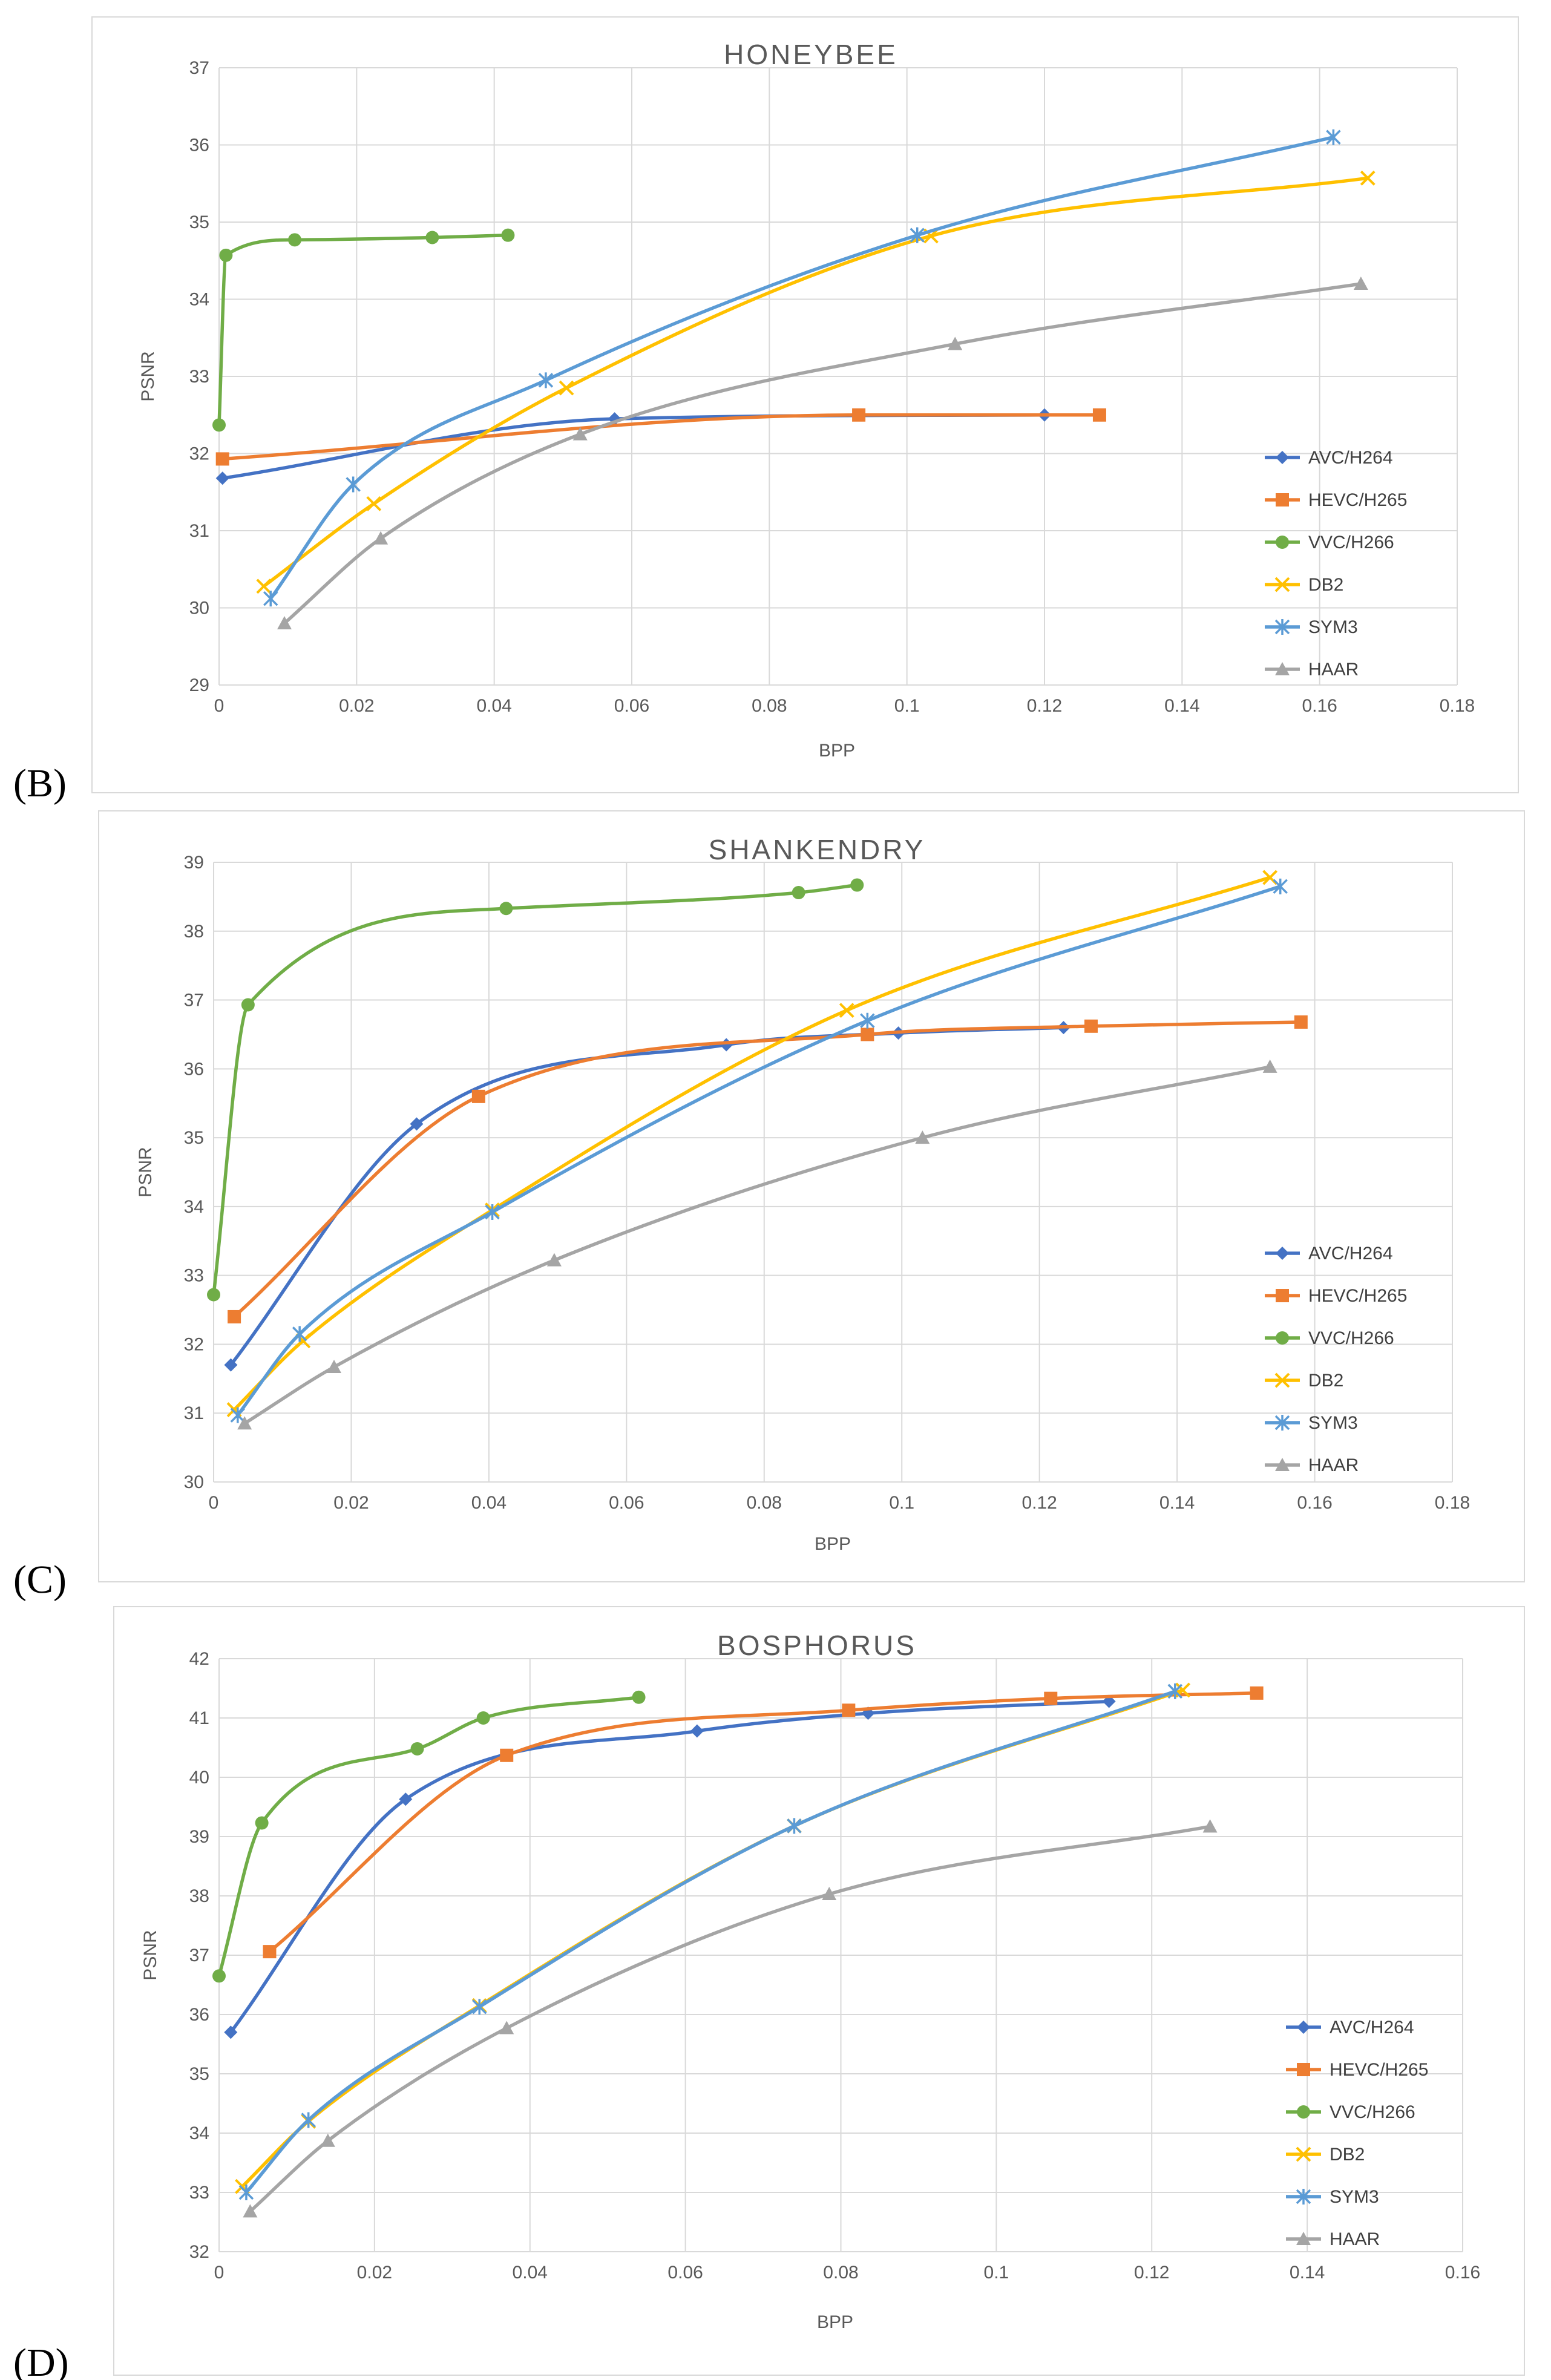  What do you see at coordinates (41, 2360) in the screenshot?
I see `panel-label: (D)` at bounding box center [41, 2360].